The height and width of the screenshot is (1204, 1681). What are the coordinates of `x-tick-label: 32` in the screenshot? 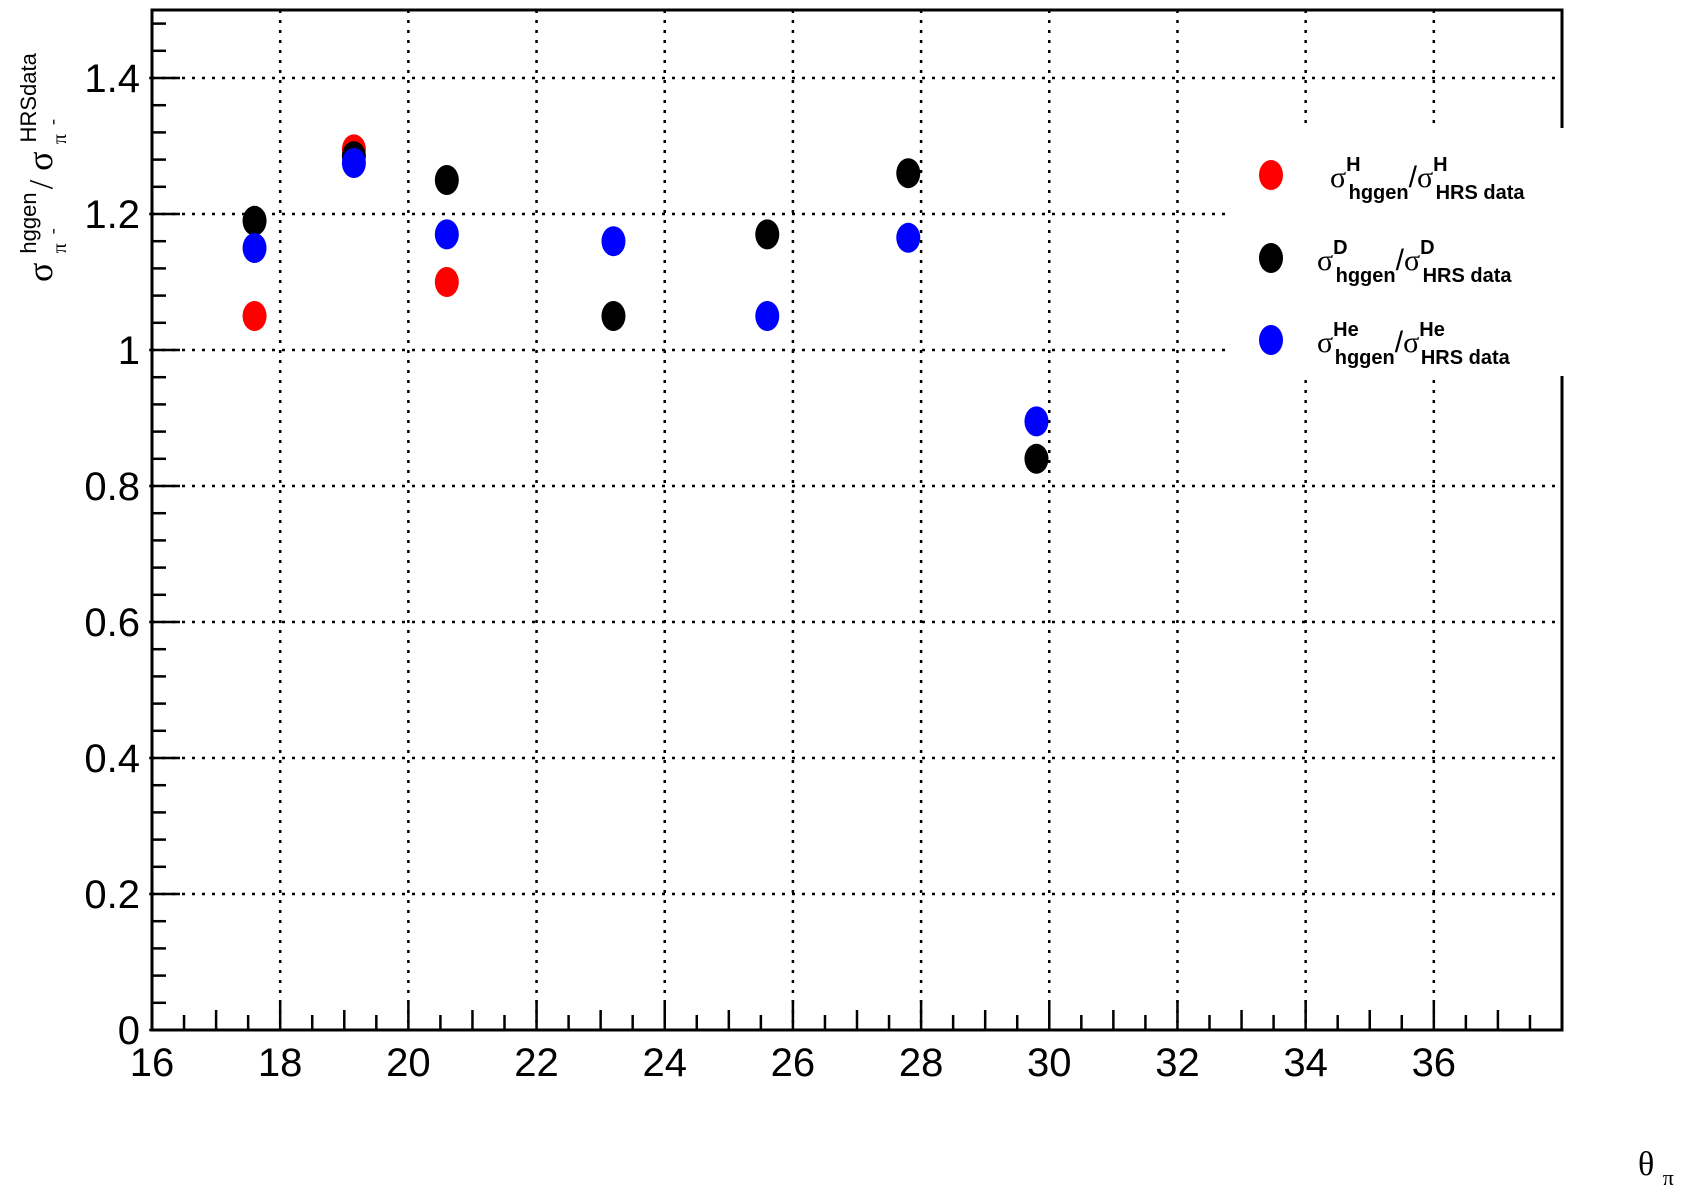 It's located at (1177, 1063).